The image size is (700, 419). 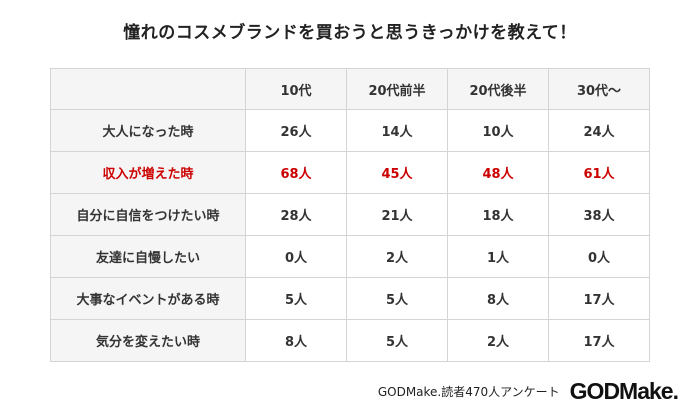 What do you see at coordinates (148, 214) in the screenshot?
I see `row-label: 自分に自信をつけたい時` at bounding box center [148, 214].